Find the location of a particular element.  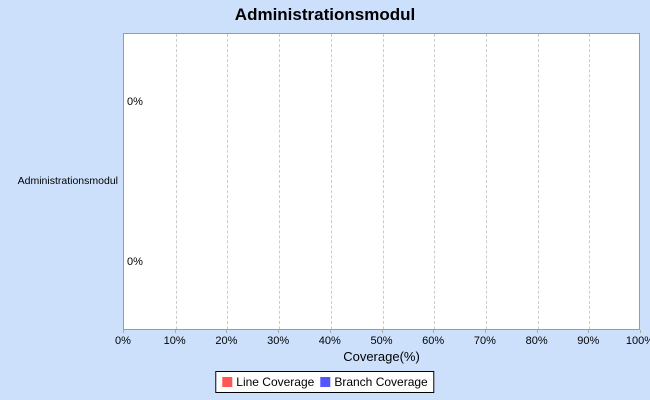

y-axis-category-label: Administrationsmodul is located at coordinates (67, 181).